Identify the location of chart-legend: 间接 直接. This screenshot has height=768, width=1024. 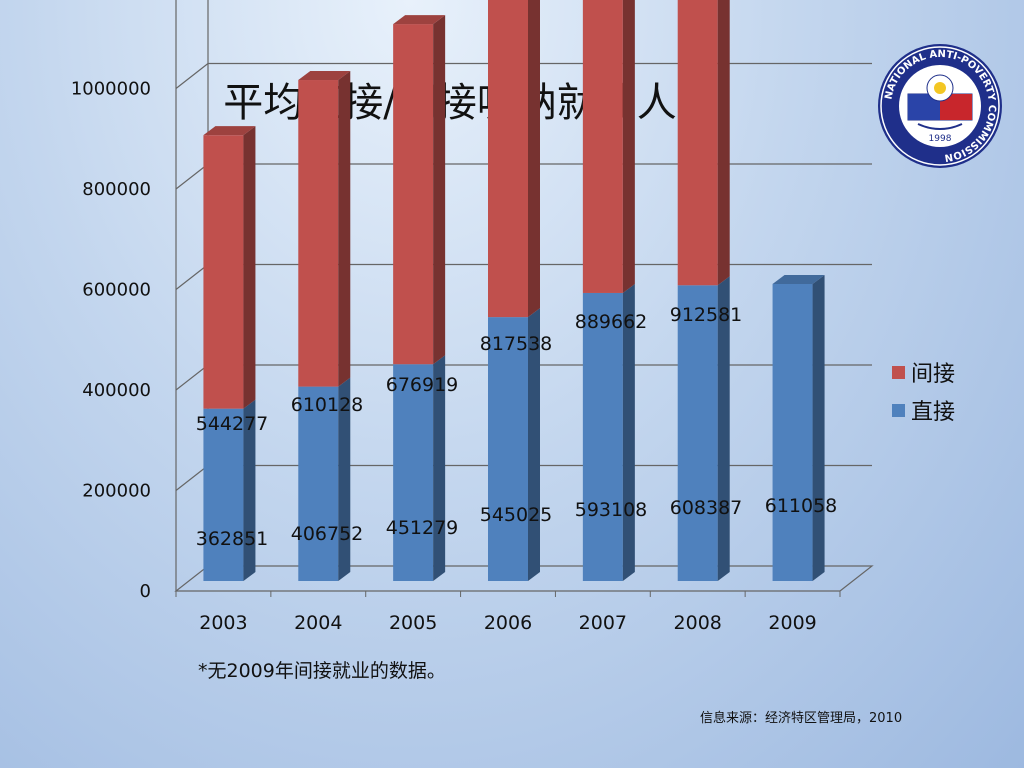
(923, 391).